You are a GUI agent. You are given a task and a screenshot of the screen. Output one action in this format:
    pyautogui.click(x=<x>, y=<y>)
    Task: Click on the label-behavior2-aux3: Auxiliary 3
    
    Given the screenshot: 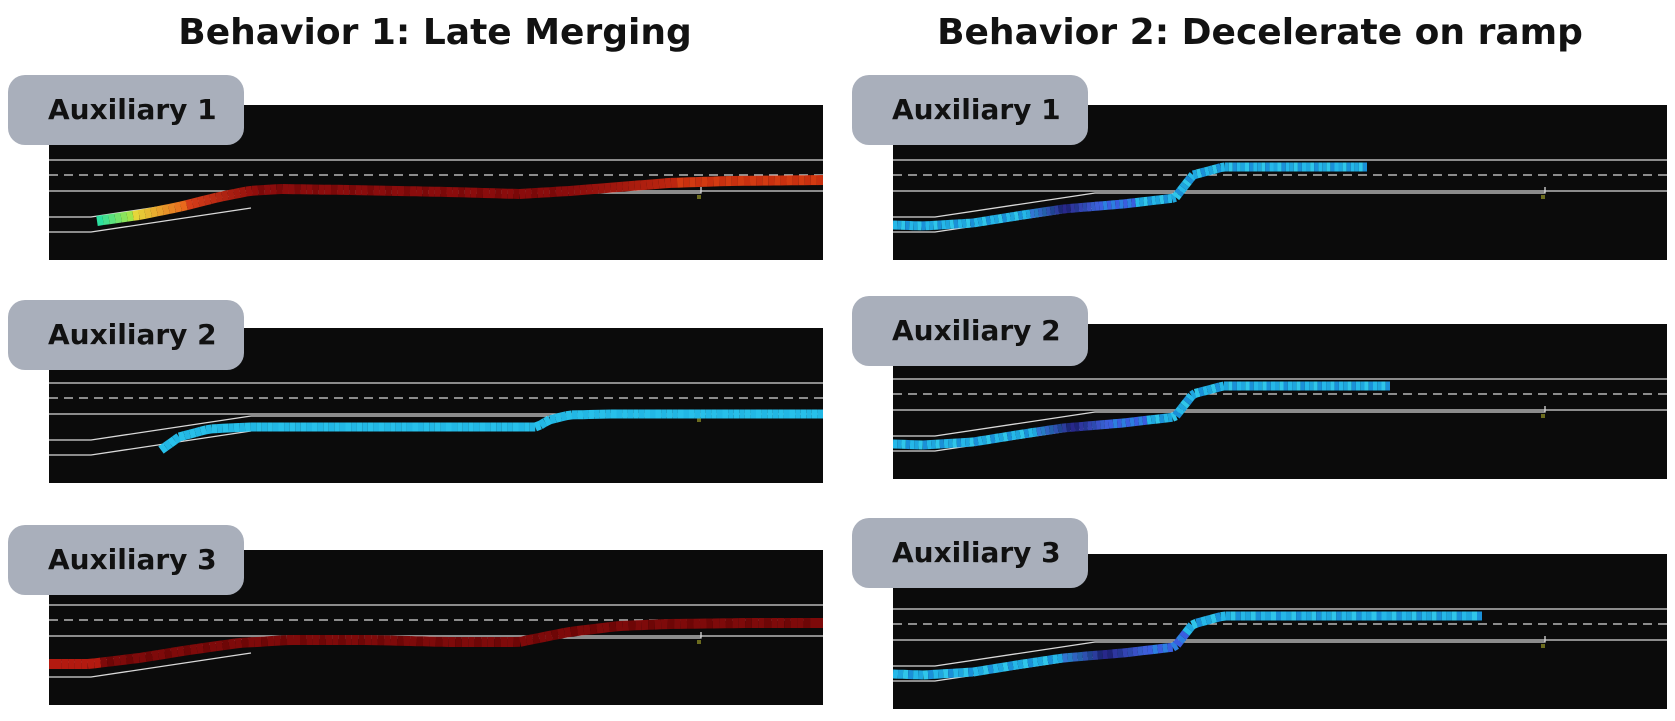 What is the action you would take?
    pyautogui.click(x=970, y=553)
    